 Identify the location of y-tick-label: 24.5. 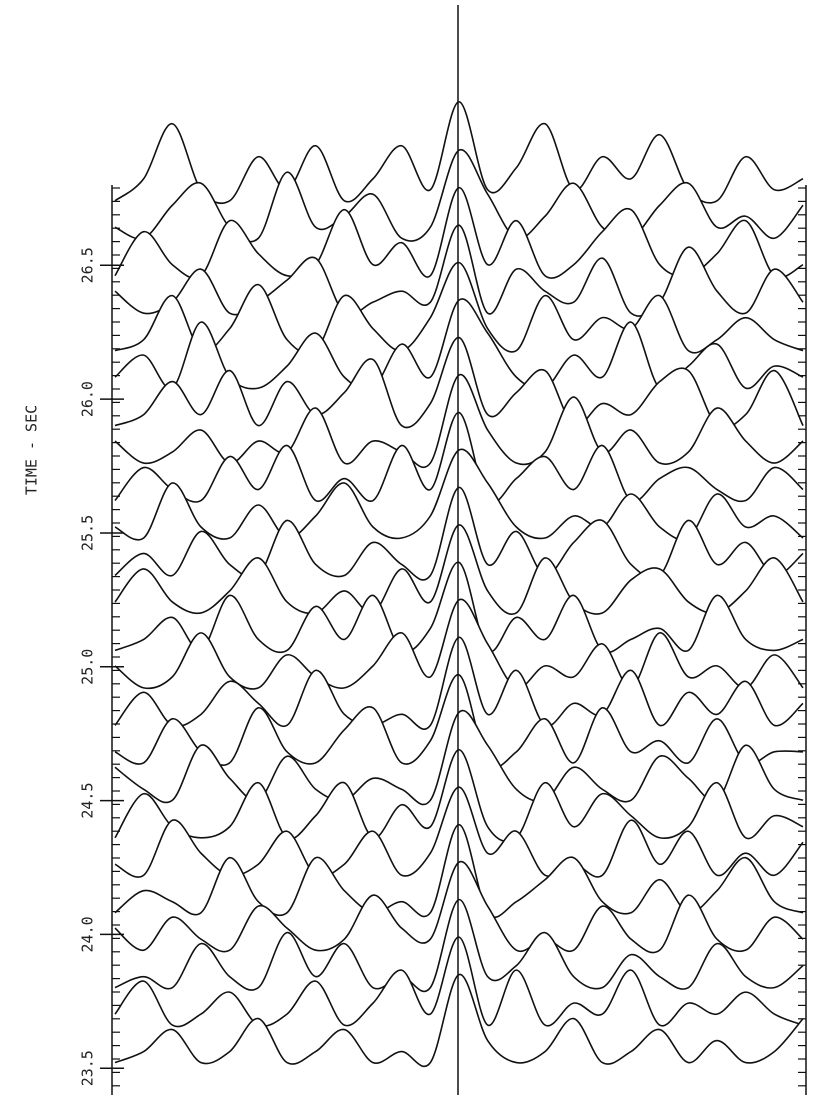
(88, 801).